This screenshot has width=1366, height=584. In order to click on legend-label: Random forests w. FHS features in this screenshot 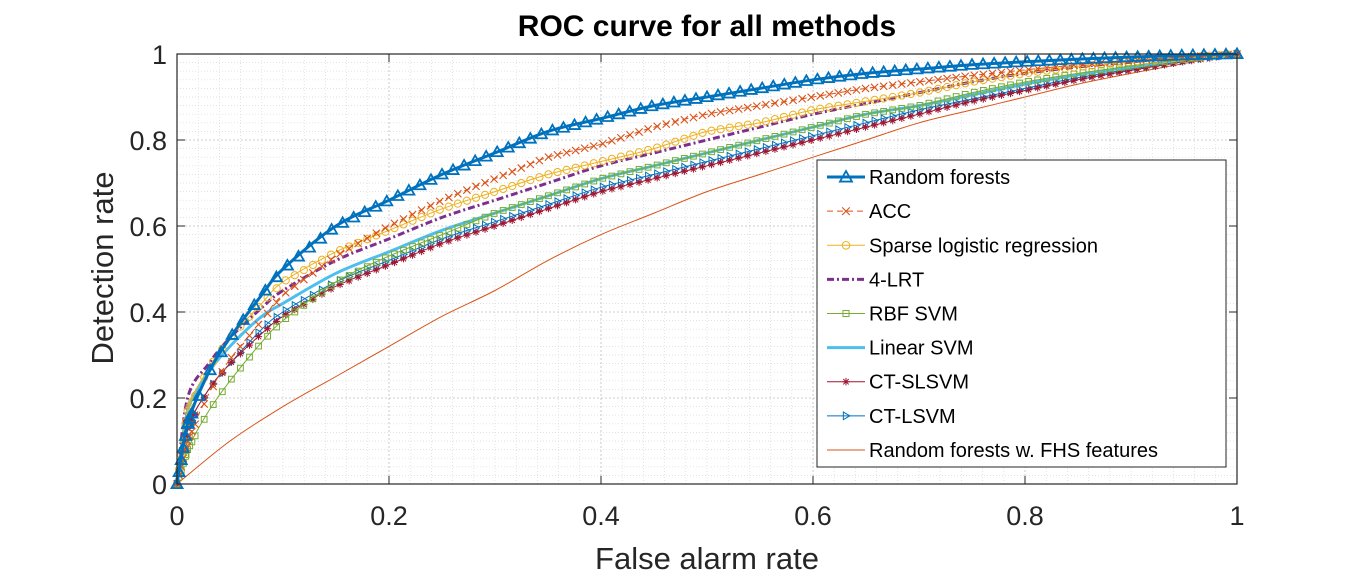, I will do `click(1013, 451)`.